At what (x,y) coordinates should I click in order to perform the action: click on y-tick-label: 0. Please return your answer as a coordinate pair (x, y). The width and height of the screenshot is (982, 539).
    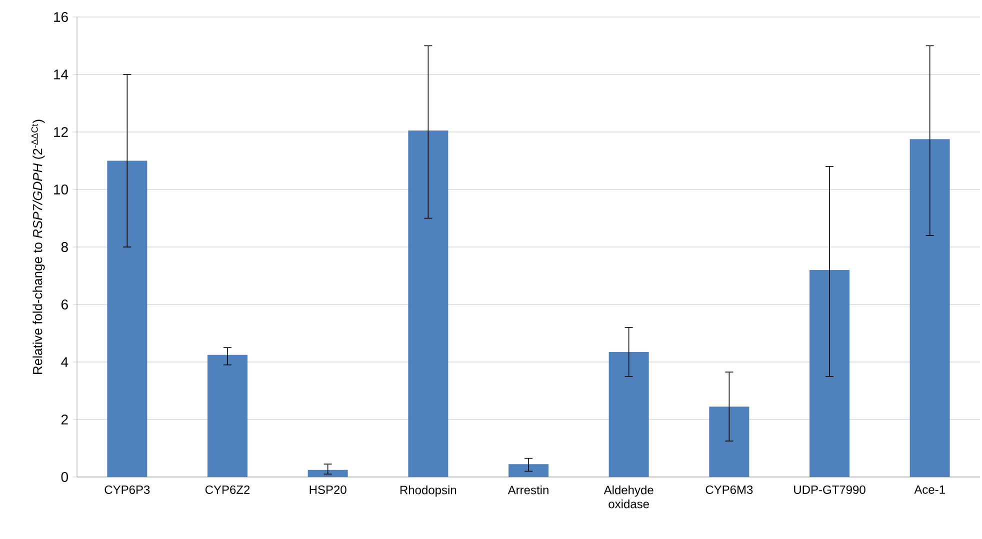
    Looking at the image, I should click on (64, 477).